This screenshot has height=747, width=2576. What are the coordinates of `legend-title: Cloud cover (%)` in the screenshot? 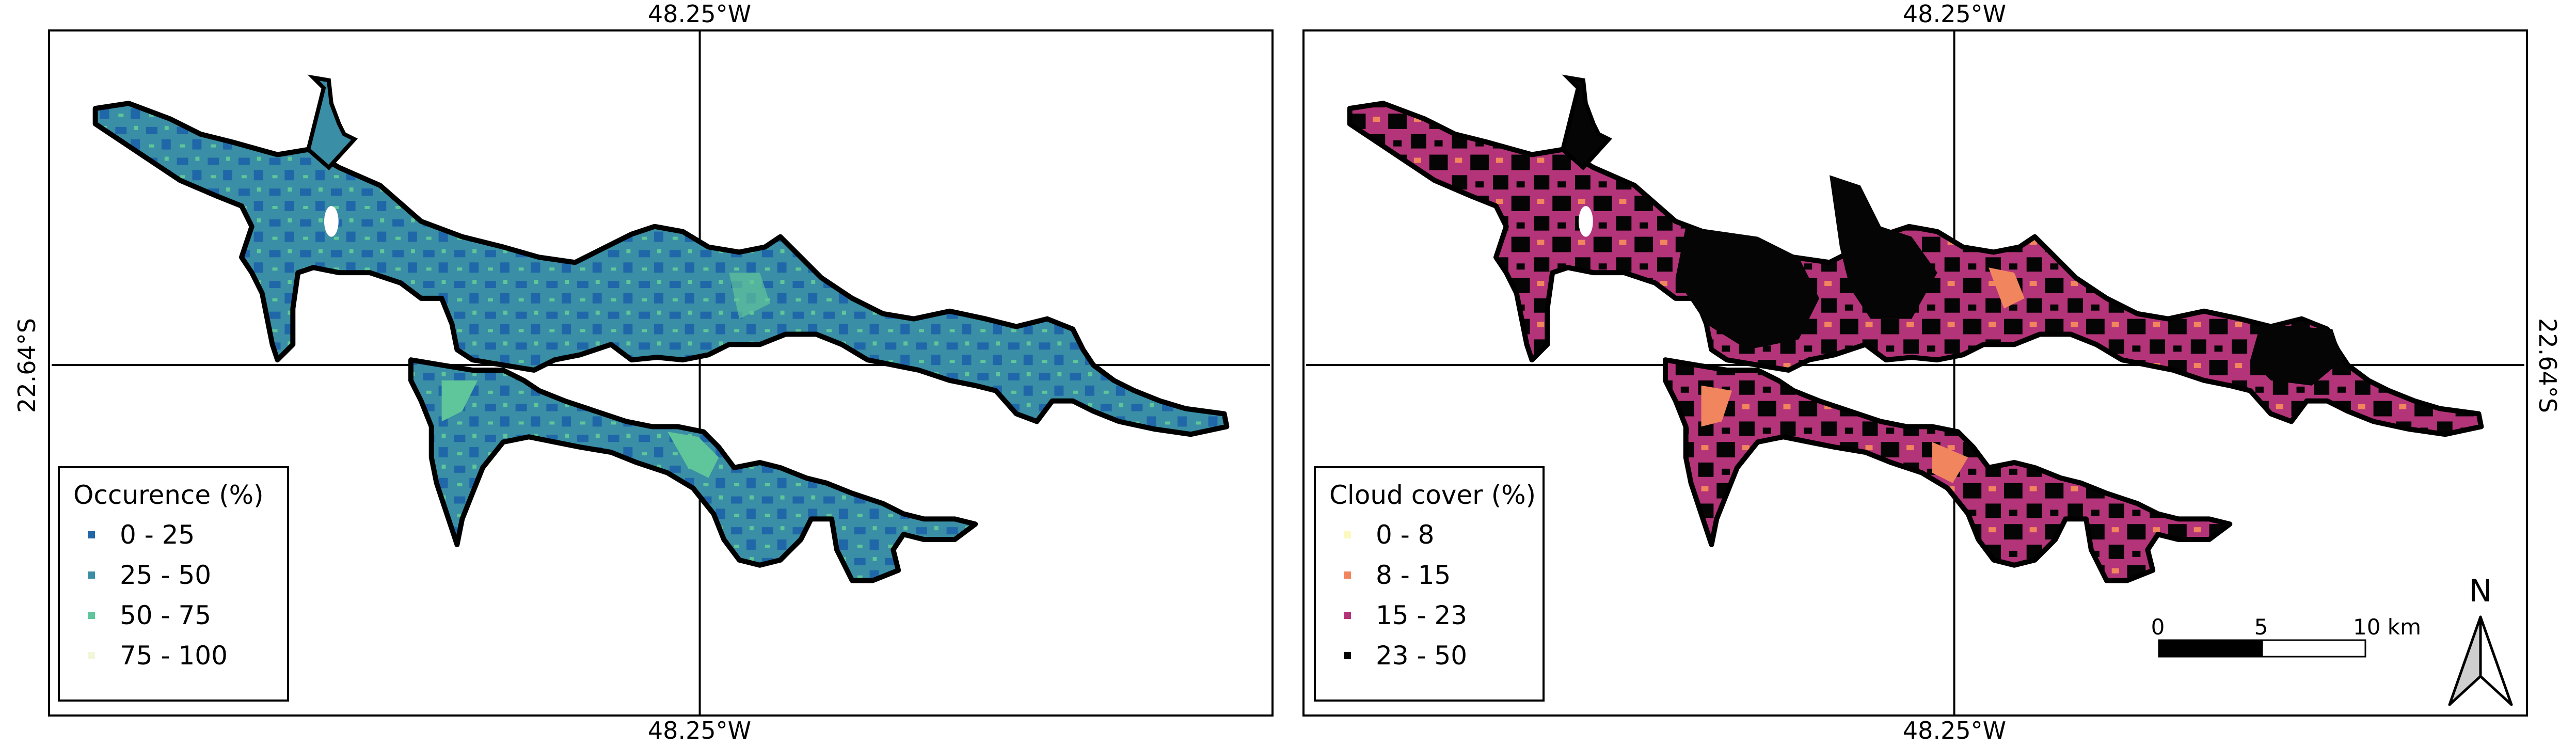 It's located at (1432, 495).